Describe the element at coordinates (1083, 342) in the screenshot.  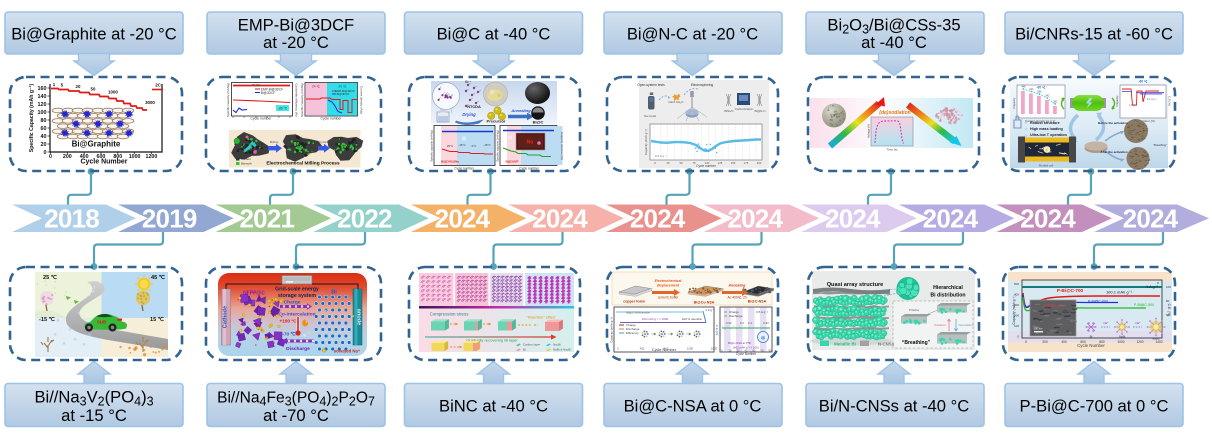
I see `svg-text: 600` at that location.